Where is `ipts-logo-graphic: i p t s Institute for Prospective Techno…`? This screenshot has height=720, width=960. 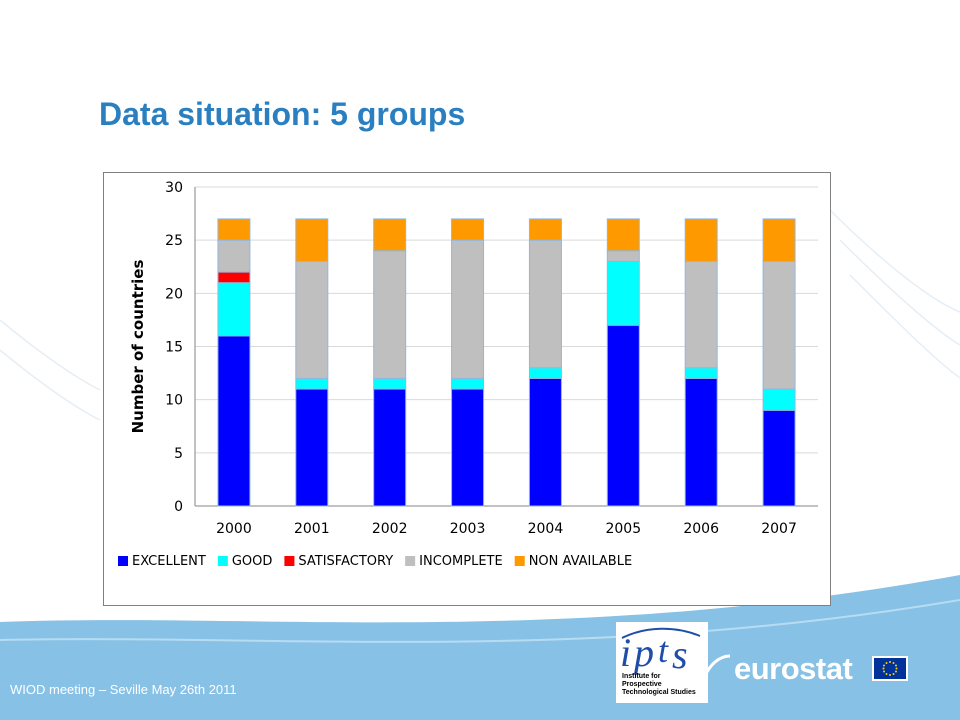 ipts-logo-graphic: i p t s Institute for Prospective Techno… is located at coordinates (660, 661).